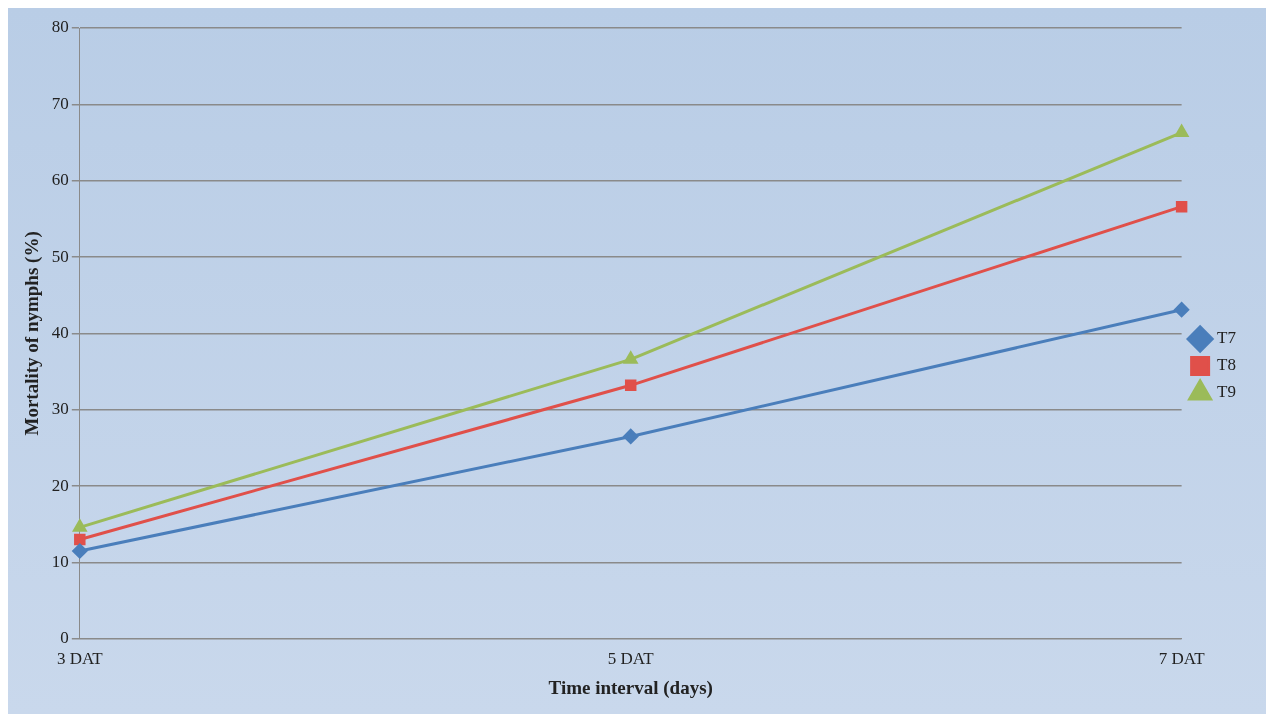 The height and width of the screenshot is (722, 1274). I want to click on y-tick-label: 70, so click(60, 103).